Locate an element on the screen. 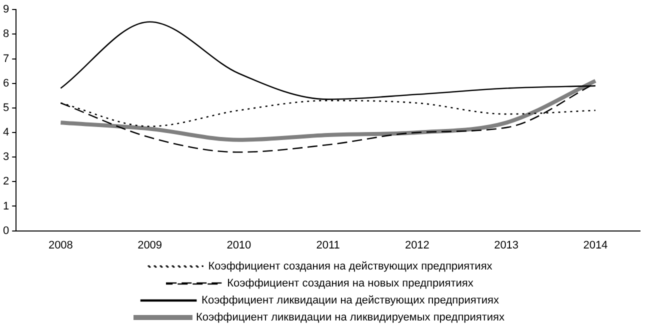  legend-label: Коэффициент создания на действующих предприятиях is located at coordinates (350, 266).